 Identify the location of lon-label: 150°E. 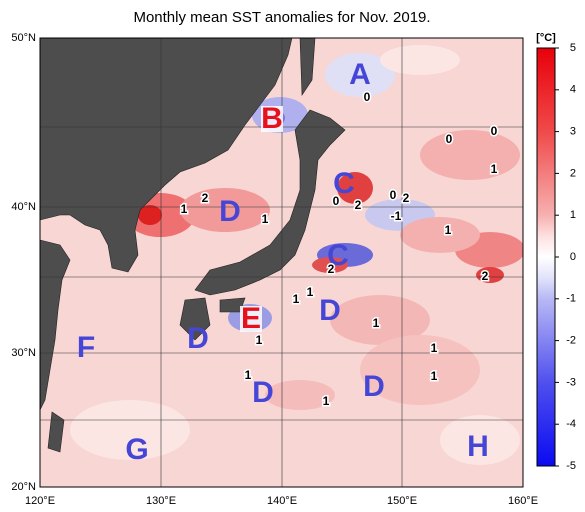
(402, 501).